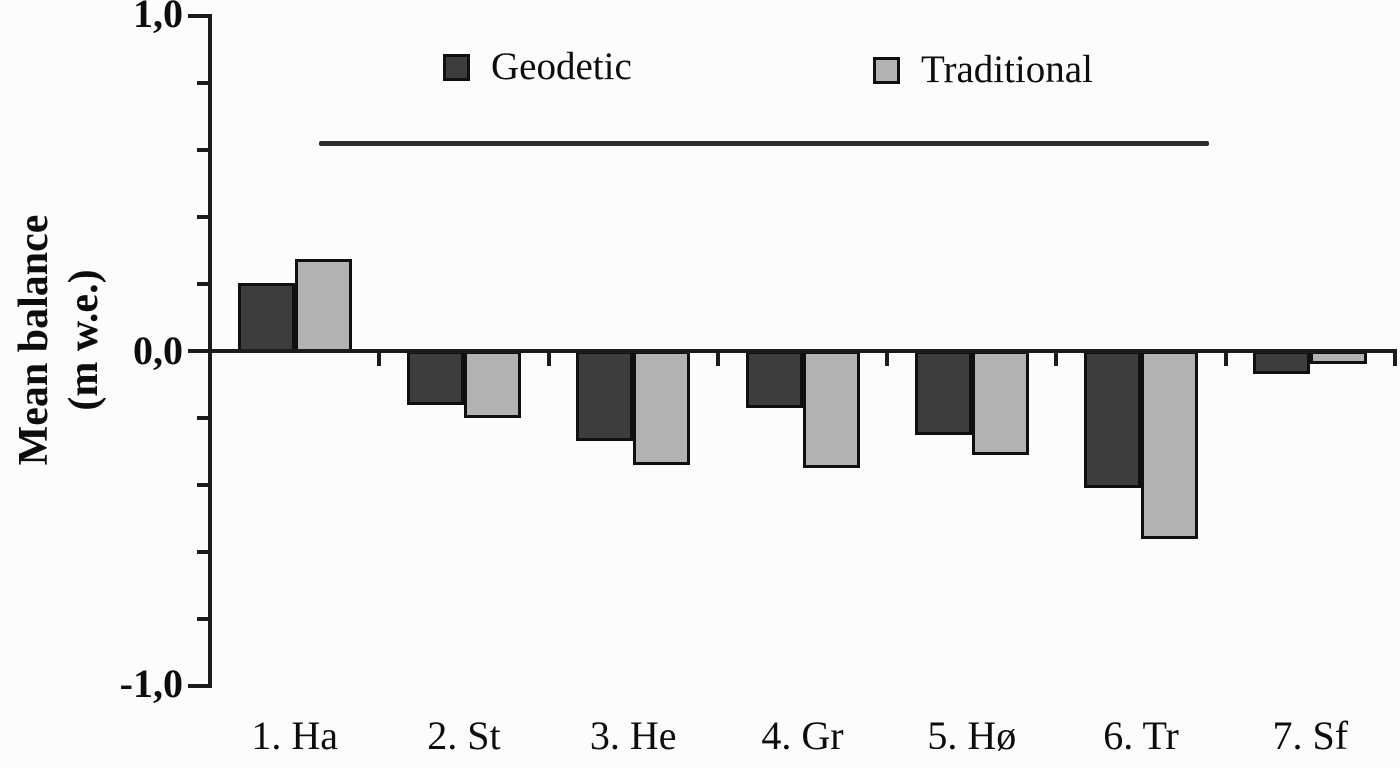  Describe the element at coordinates (323, 306) in the screenshot. I see `bar-traditional-1-ha` at that location.